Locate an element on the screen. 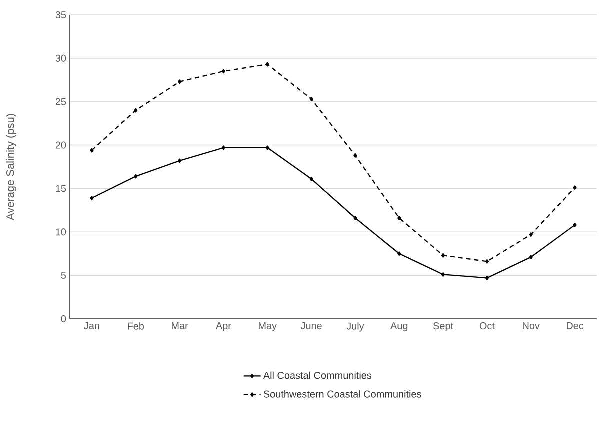  legend-label: All Coastal Communities is located at coordinates (317, 376).